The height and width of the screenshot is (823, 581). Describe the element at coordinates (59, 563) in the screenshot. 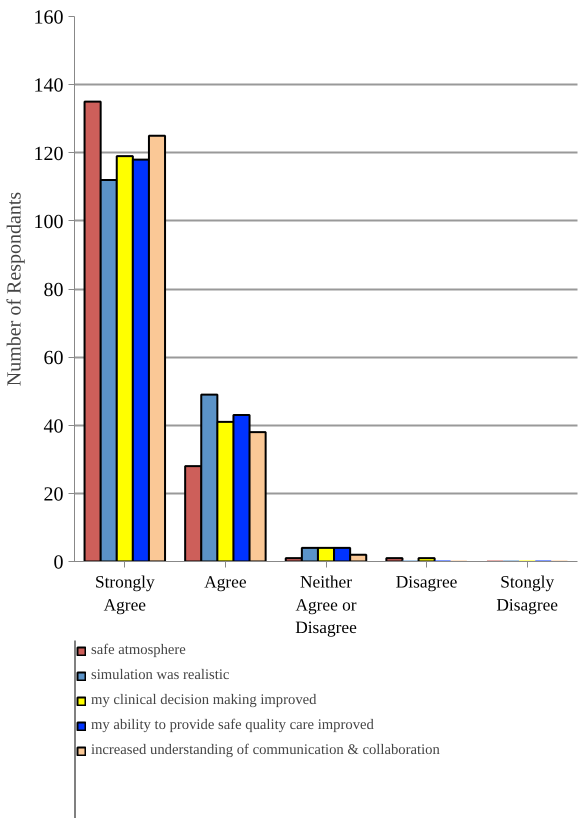

I see `y-tick-label: 0` at that location.